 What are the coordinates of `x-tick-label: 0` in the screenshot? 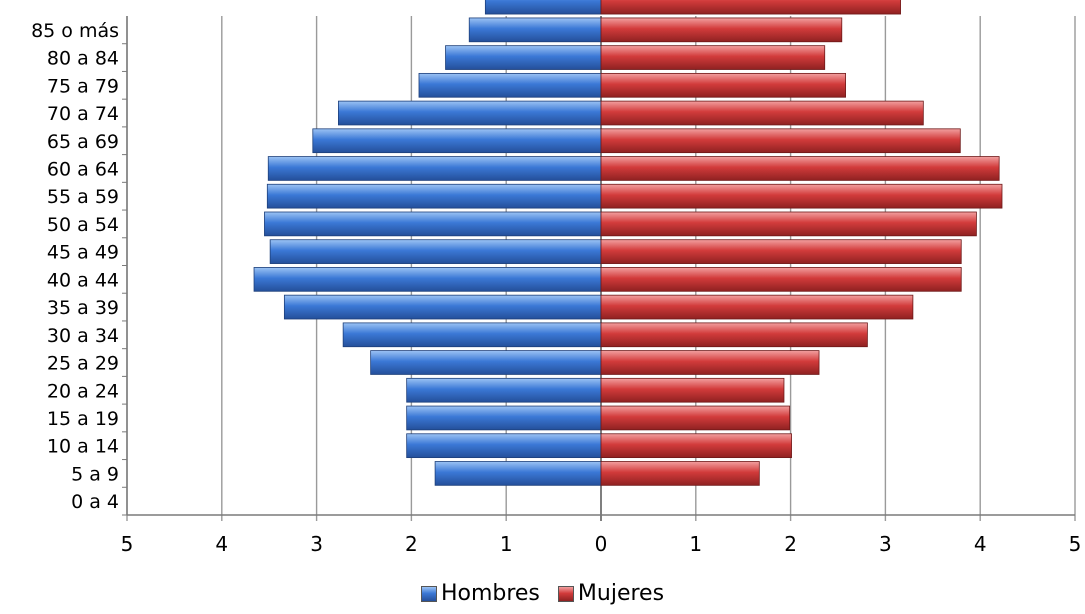 It's located at (601, 544).